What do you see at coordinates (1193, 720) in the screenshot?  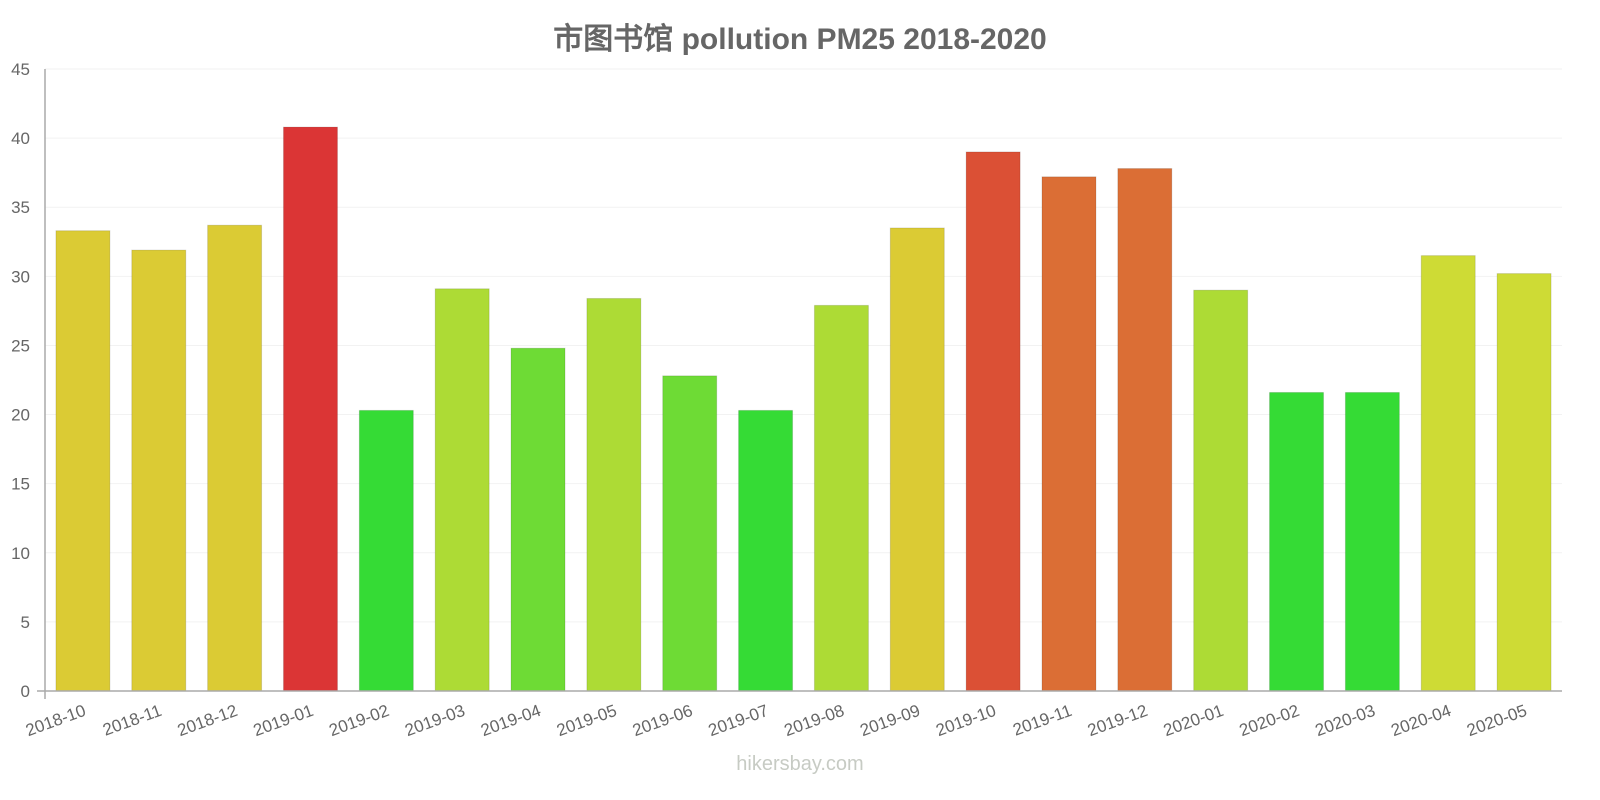 I see `x-tick-label: 2020-01` at bounding box center [1193, 720].